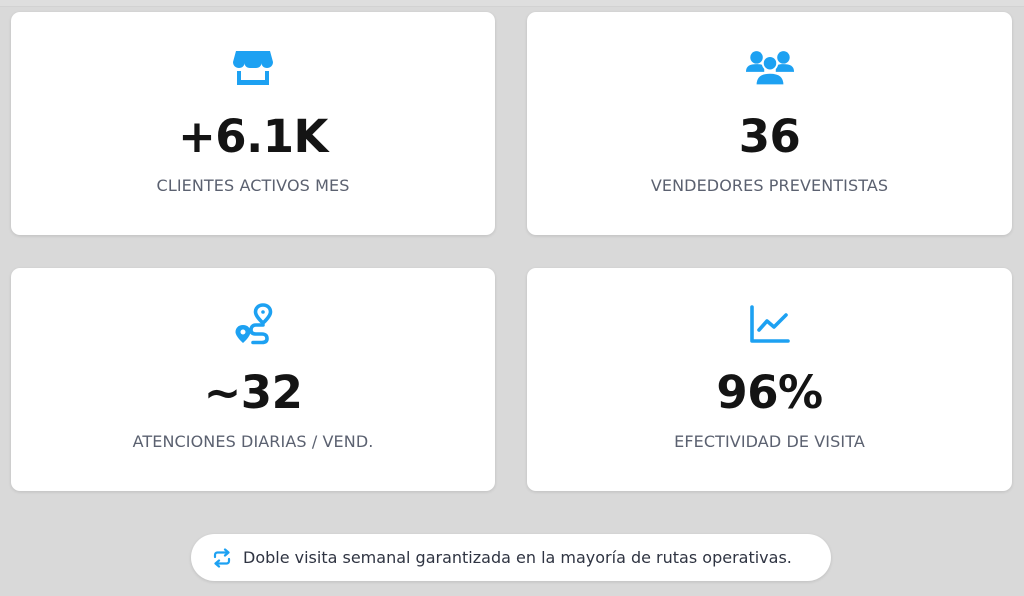 This screenshot has height=596, width=1024. What do you see at coordinates (769, 136) in the screenshot?
I see `stat-value: 36` at bounding box center [769, 136].